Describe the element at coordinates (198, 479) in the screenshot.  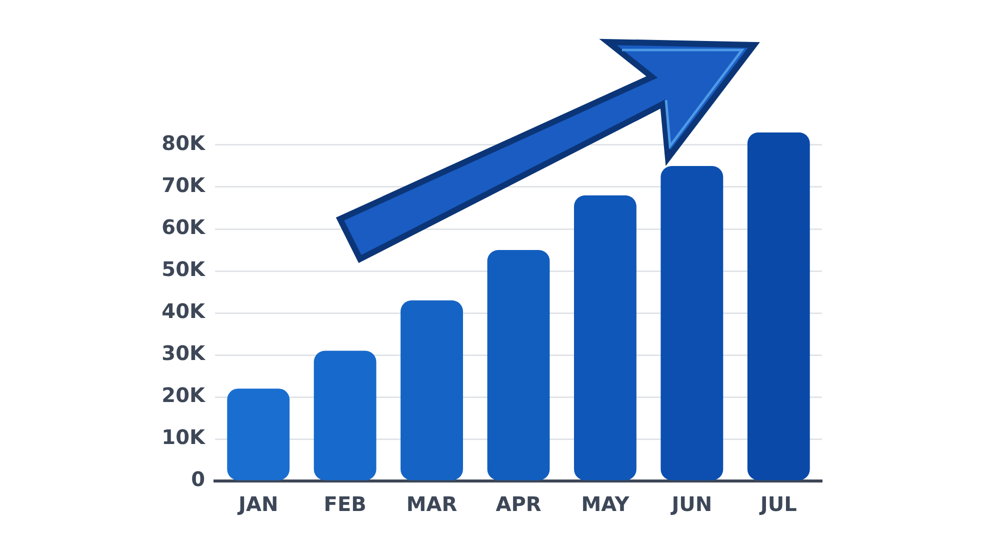
I see `y-tick-label: 0` at that location.